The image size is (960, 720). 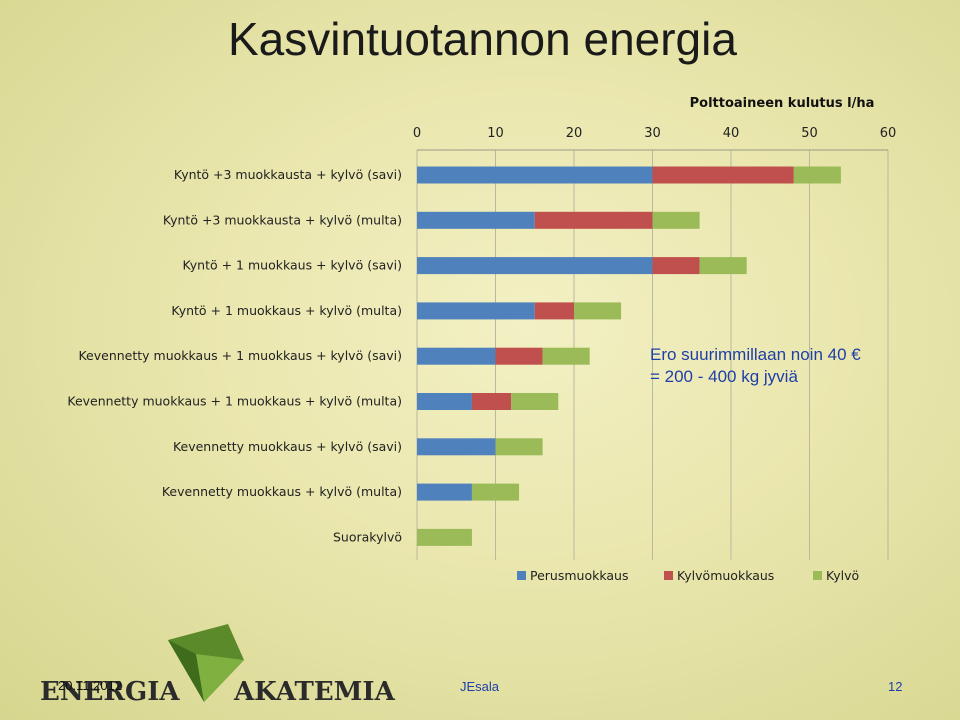 What do you see at coordinates (480, 686) in the screenshot?
I see `footer-author: JEsala` at bounding box center [480, 686].